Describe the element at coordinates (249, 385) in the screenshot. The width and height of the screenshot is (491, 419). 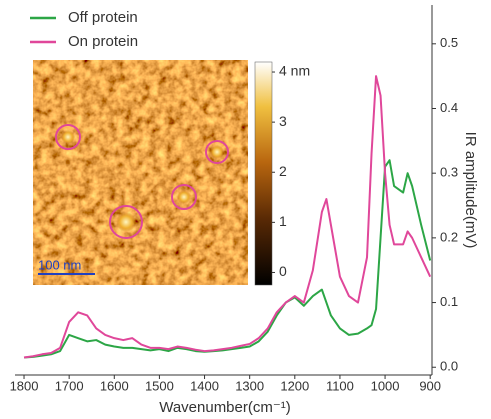
I see `x-tick-label: 1300` at that location.